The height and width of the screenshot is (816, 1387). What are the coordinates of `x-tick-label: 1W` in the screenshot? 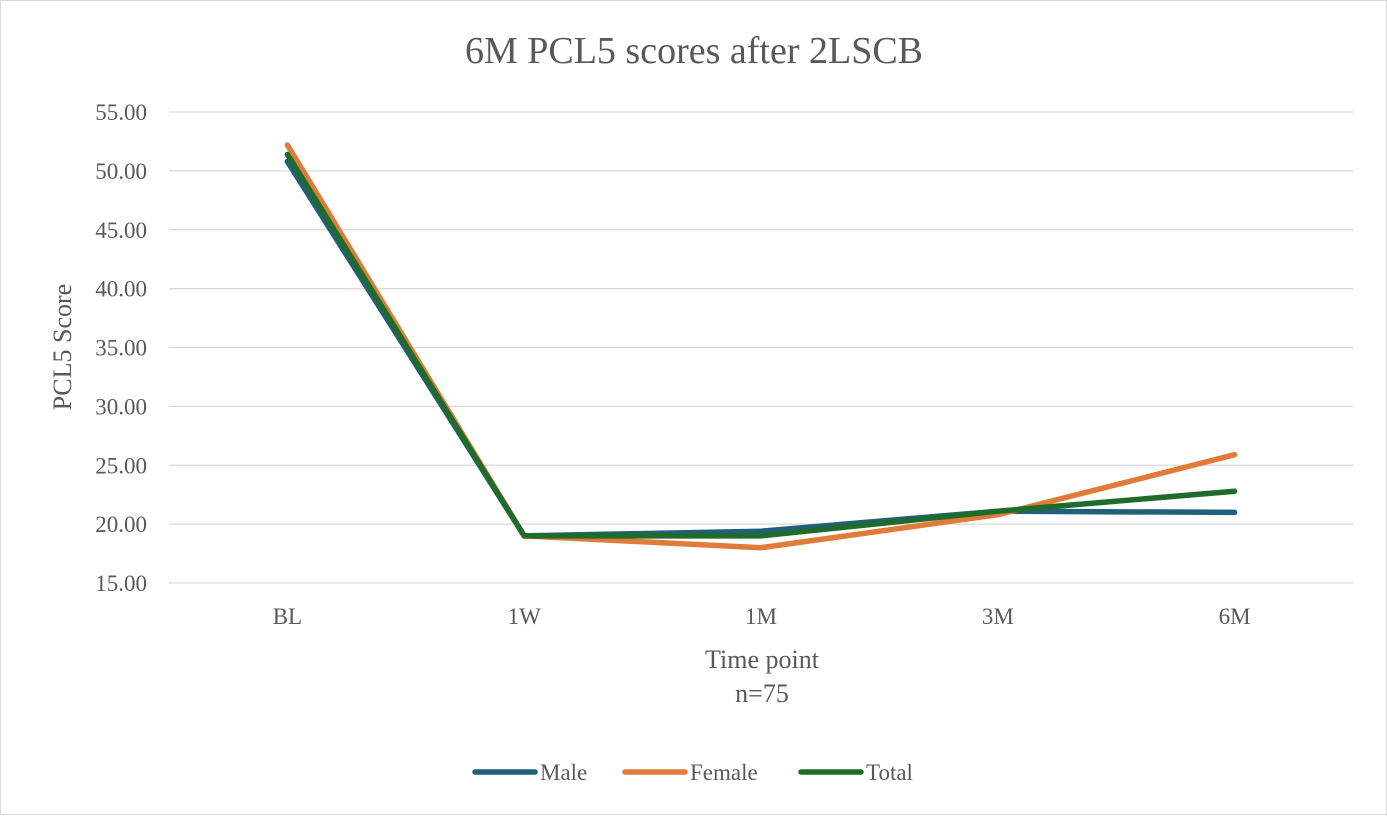 It's located at (525, 616).